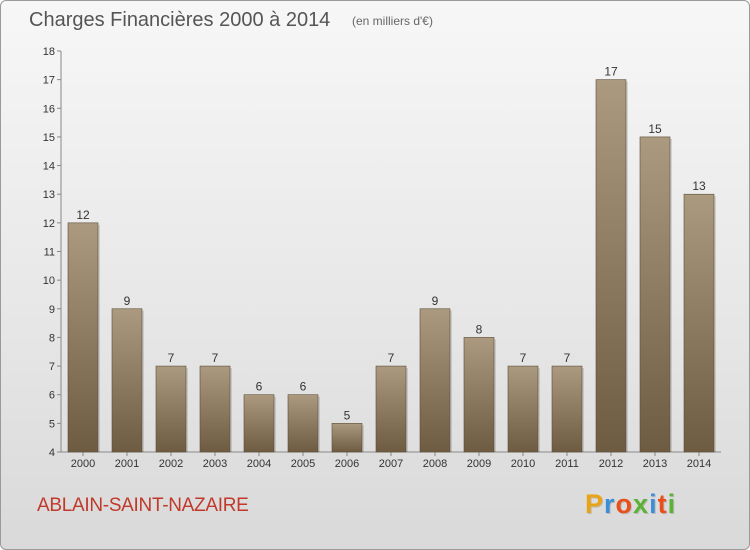  What do you see at coordinates (611, 72) in the screenshot?
I see `value-label-2012: 17` at bounding box center [611, 72].